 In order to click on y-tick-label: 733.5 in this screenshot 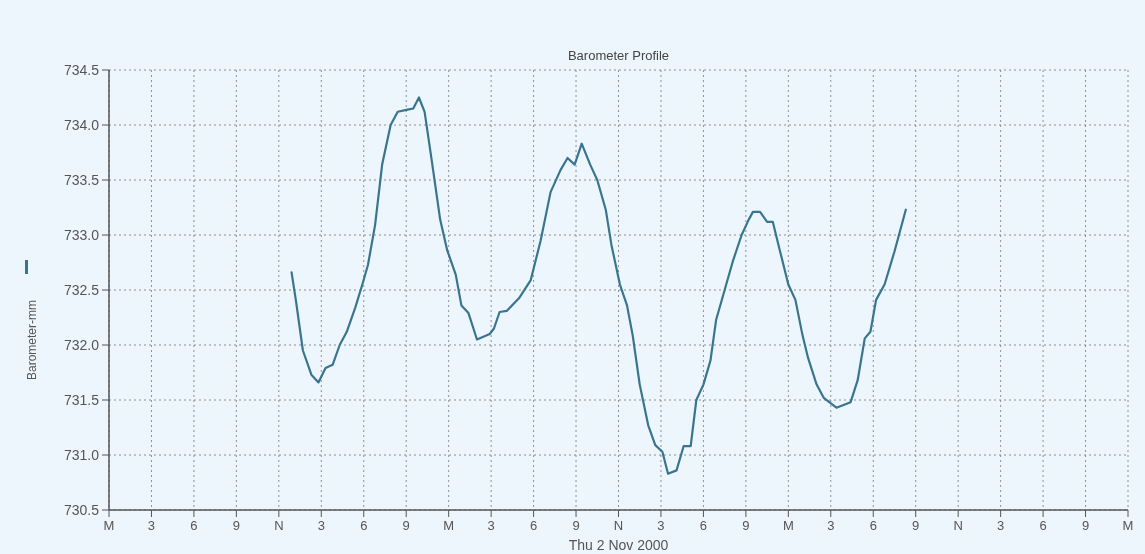, I will do `click(81, 179)`.